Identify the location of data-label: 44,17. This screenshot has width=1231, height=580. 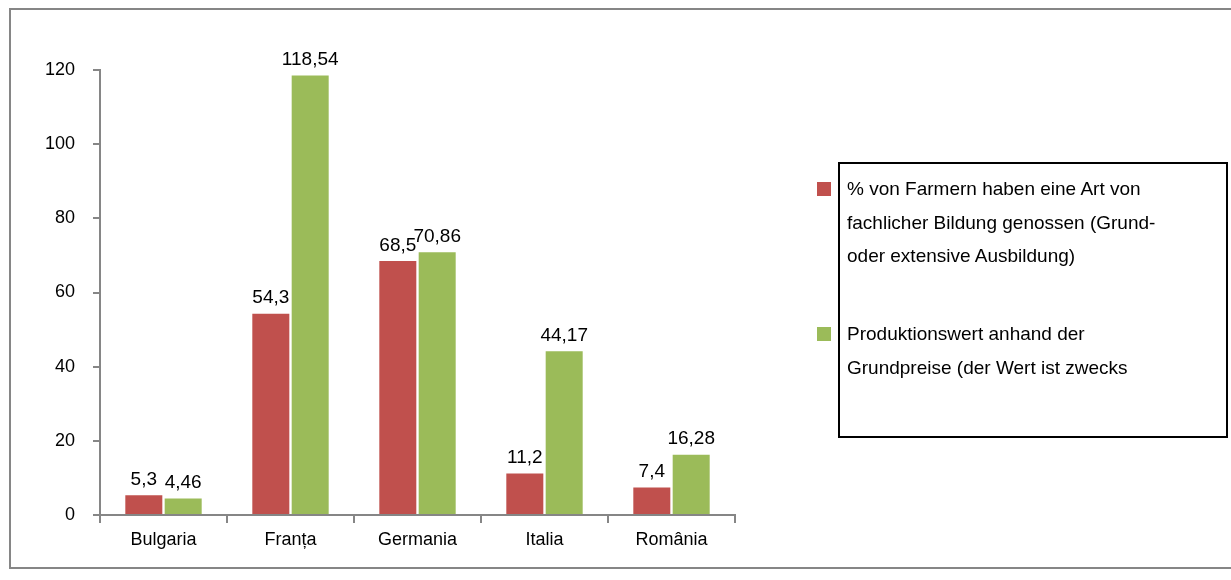
(564, 334).